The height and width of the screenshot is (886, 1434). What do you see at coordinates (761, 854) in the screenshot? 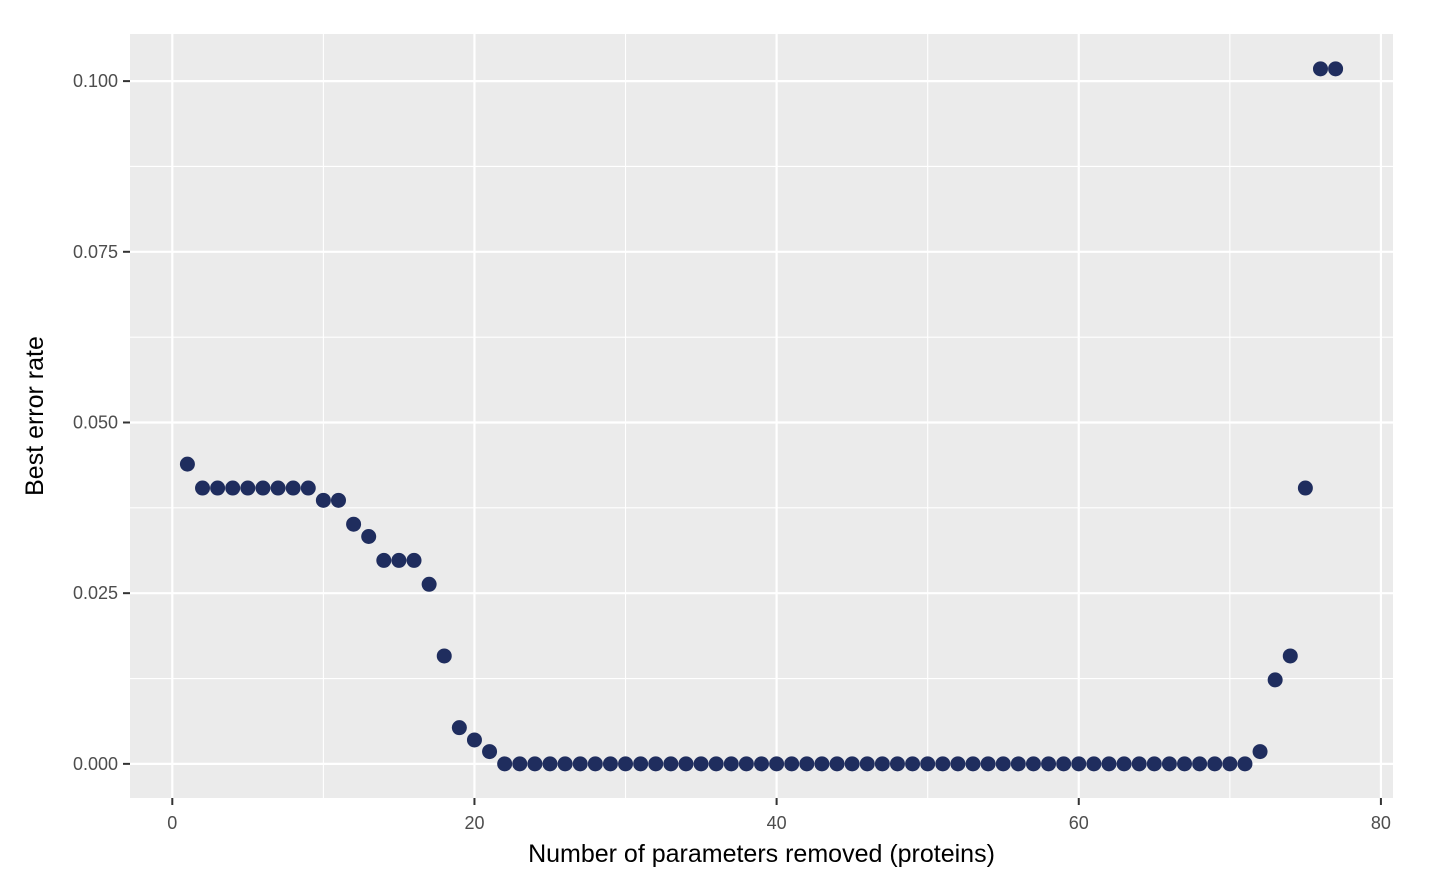
I see `x-axis-title: Number of parameters removed (proteins)` at bounding box center [761, 854].